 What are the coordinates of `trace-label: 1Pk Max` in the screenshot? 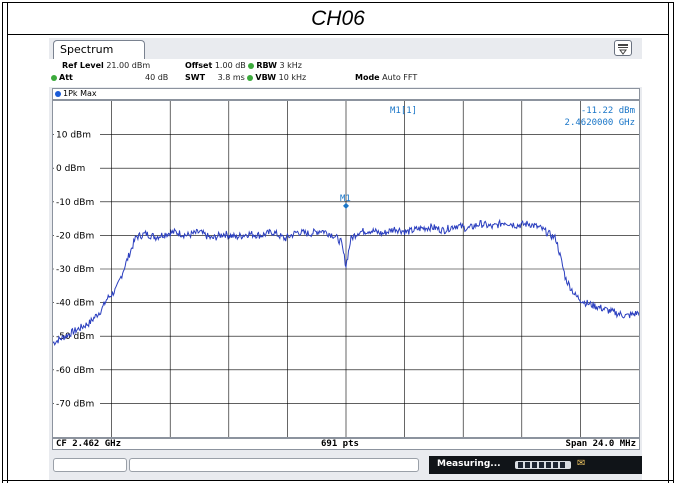 It's located at (80, 93).